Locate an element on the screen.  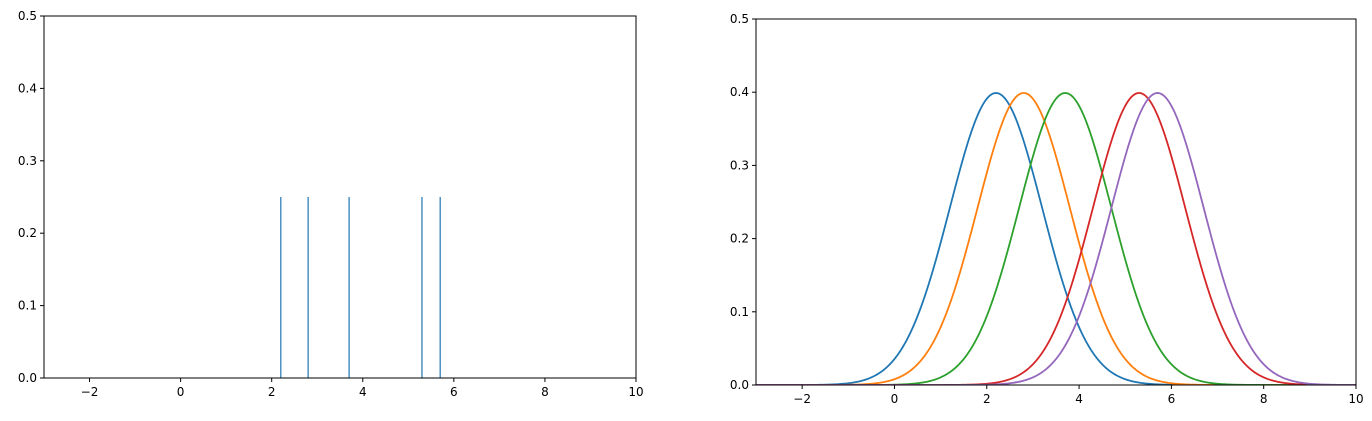
plot-area is located at coordinates (360, 287).